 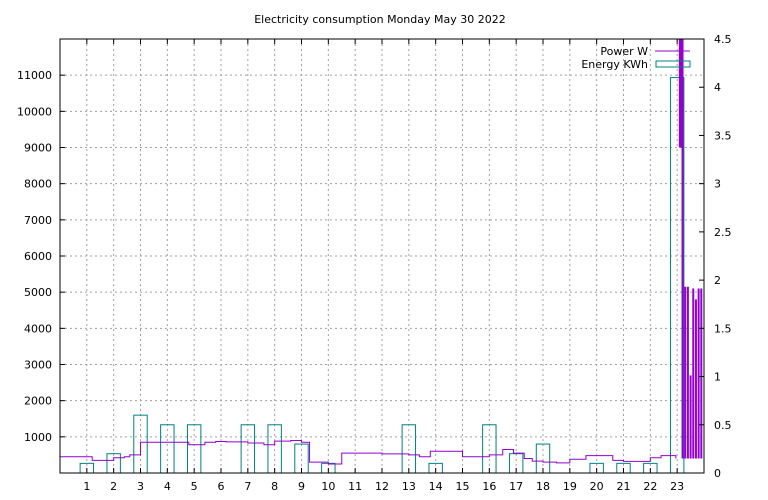 I want to click on y-tick-label: 9000, so click(x=38, y=148).